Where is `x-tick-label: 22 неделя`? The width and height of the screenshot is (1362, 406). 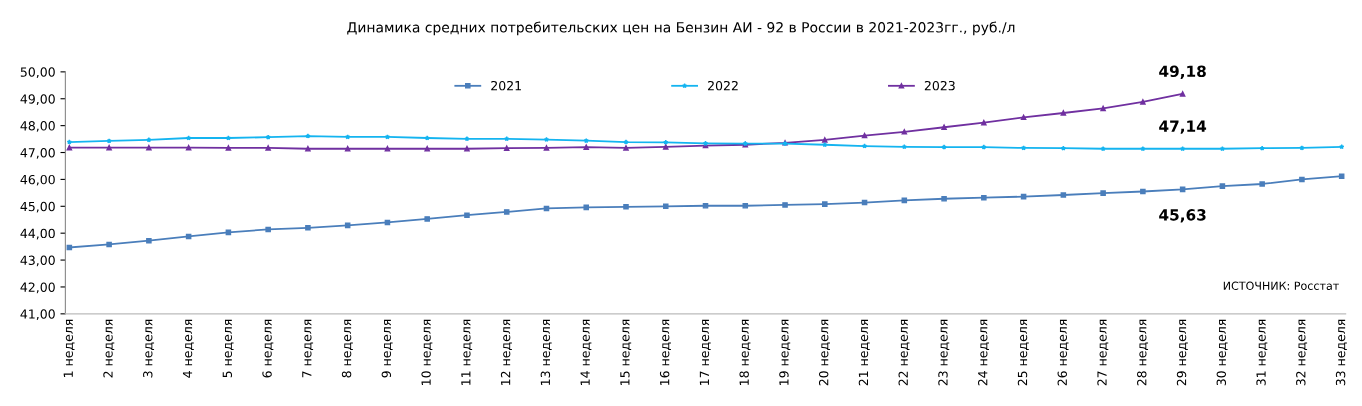
x-tick-label: 22 неделя is located at coordinates (904, 352).